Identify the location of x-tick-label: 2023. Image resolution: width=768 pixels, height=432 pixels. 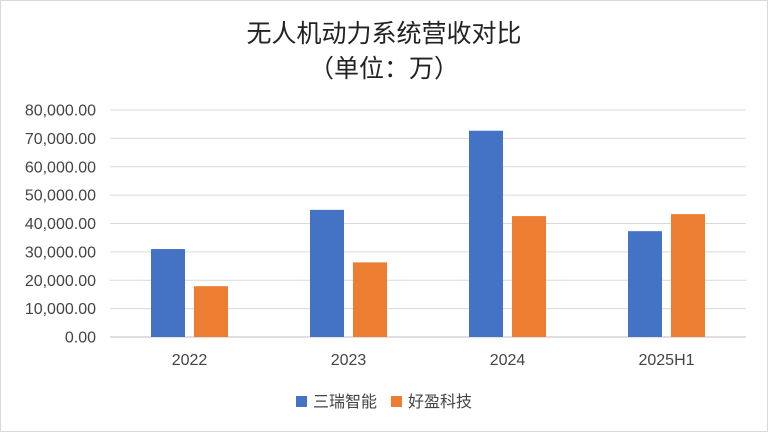
(349, 360).